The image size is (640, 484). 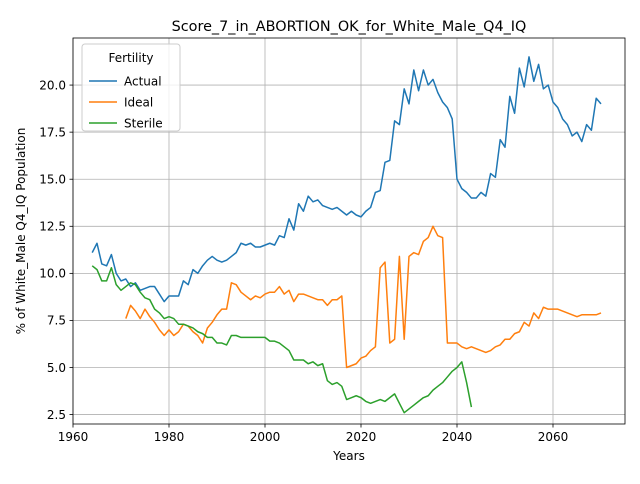 I want to click on y-tick-label: 10.0, so click(x=52, y=274).